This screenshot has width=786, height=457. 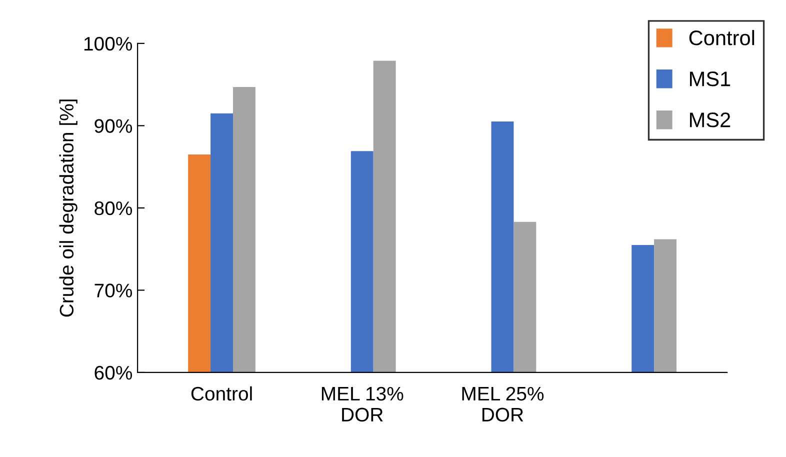 I want to click on y-tick-label: 90%, so click(x=113, y=126).